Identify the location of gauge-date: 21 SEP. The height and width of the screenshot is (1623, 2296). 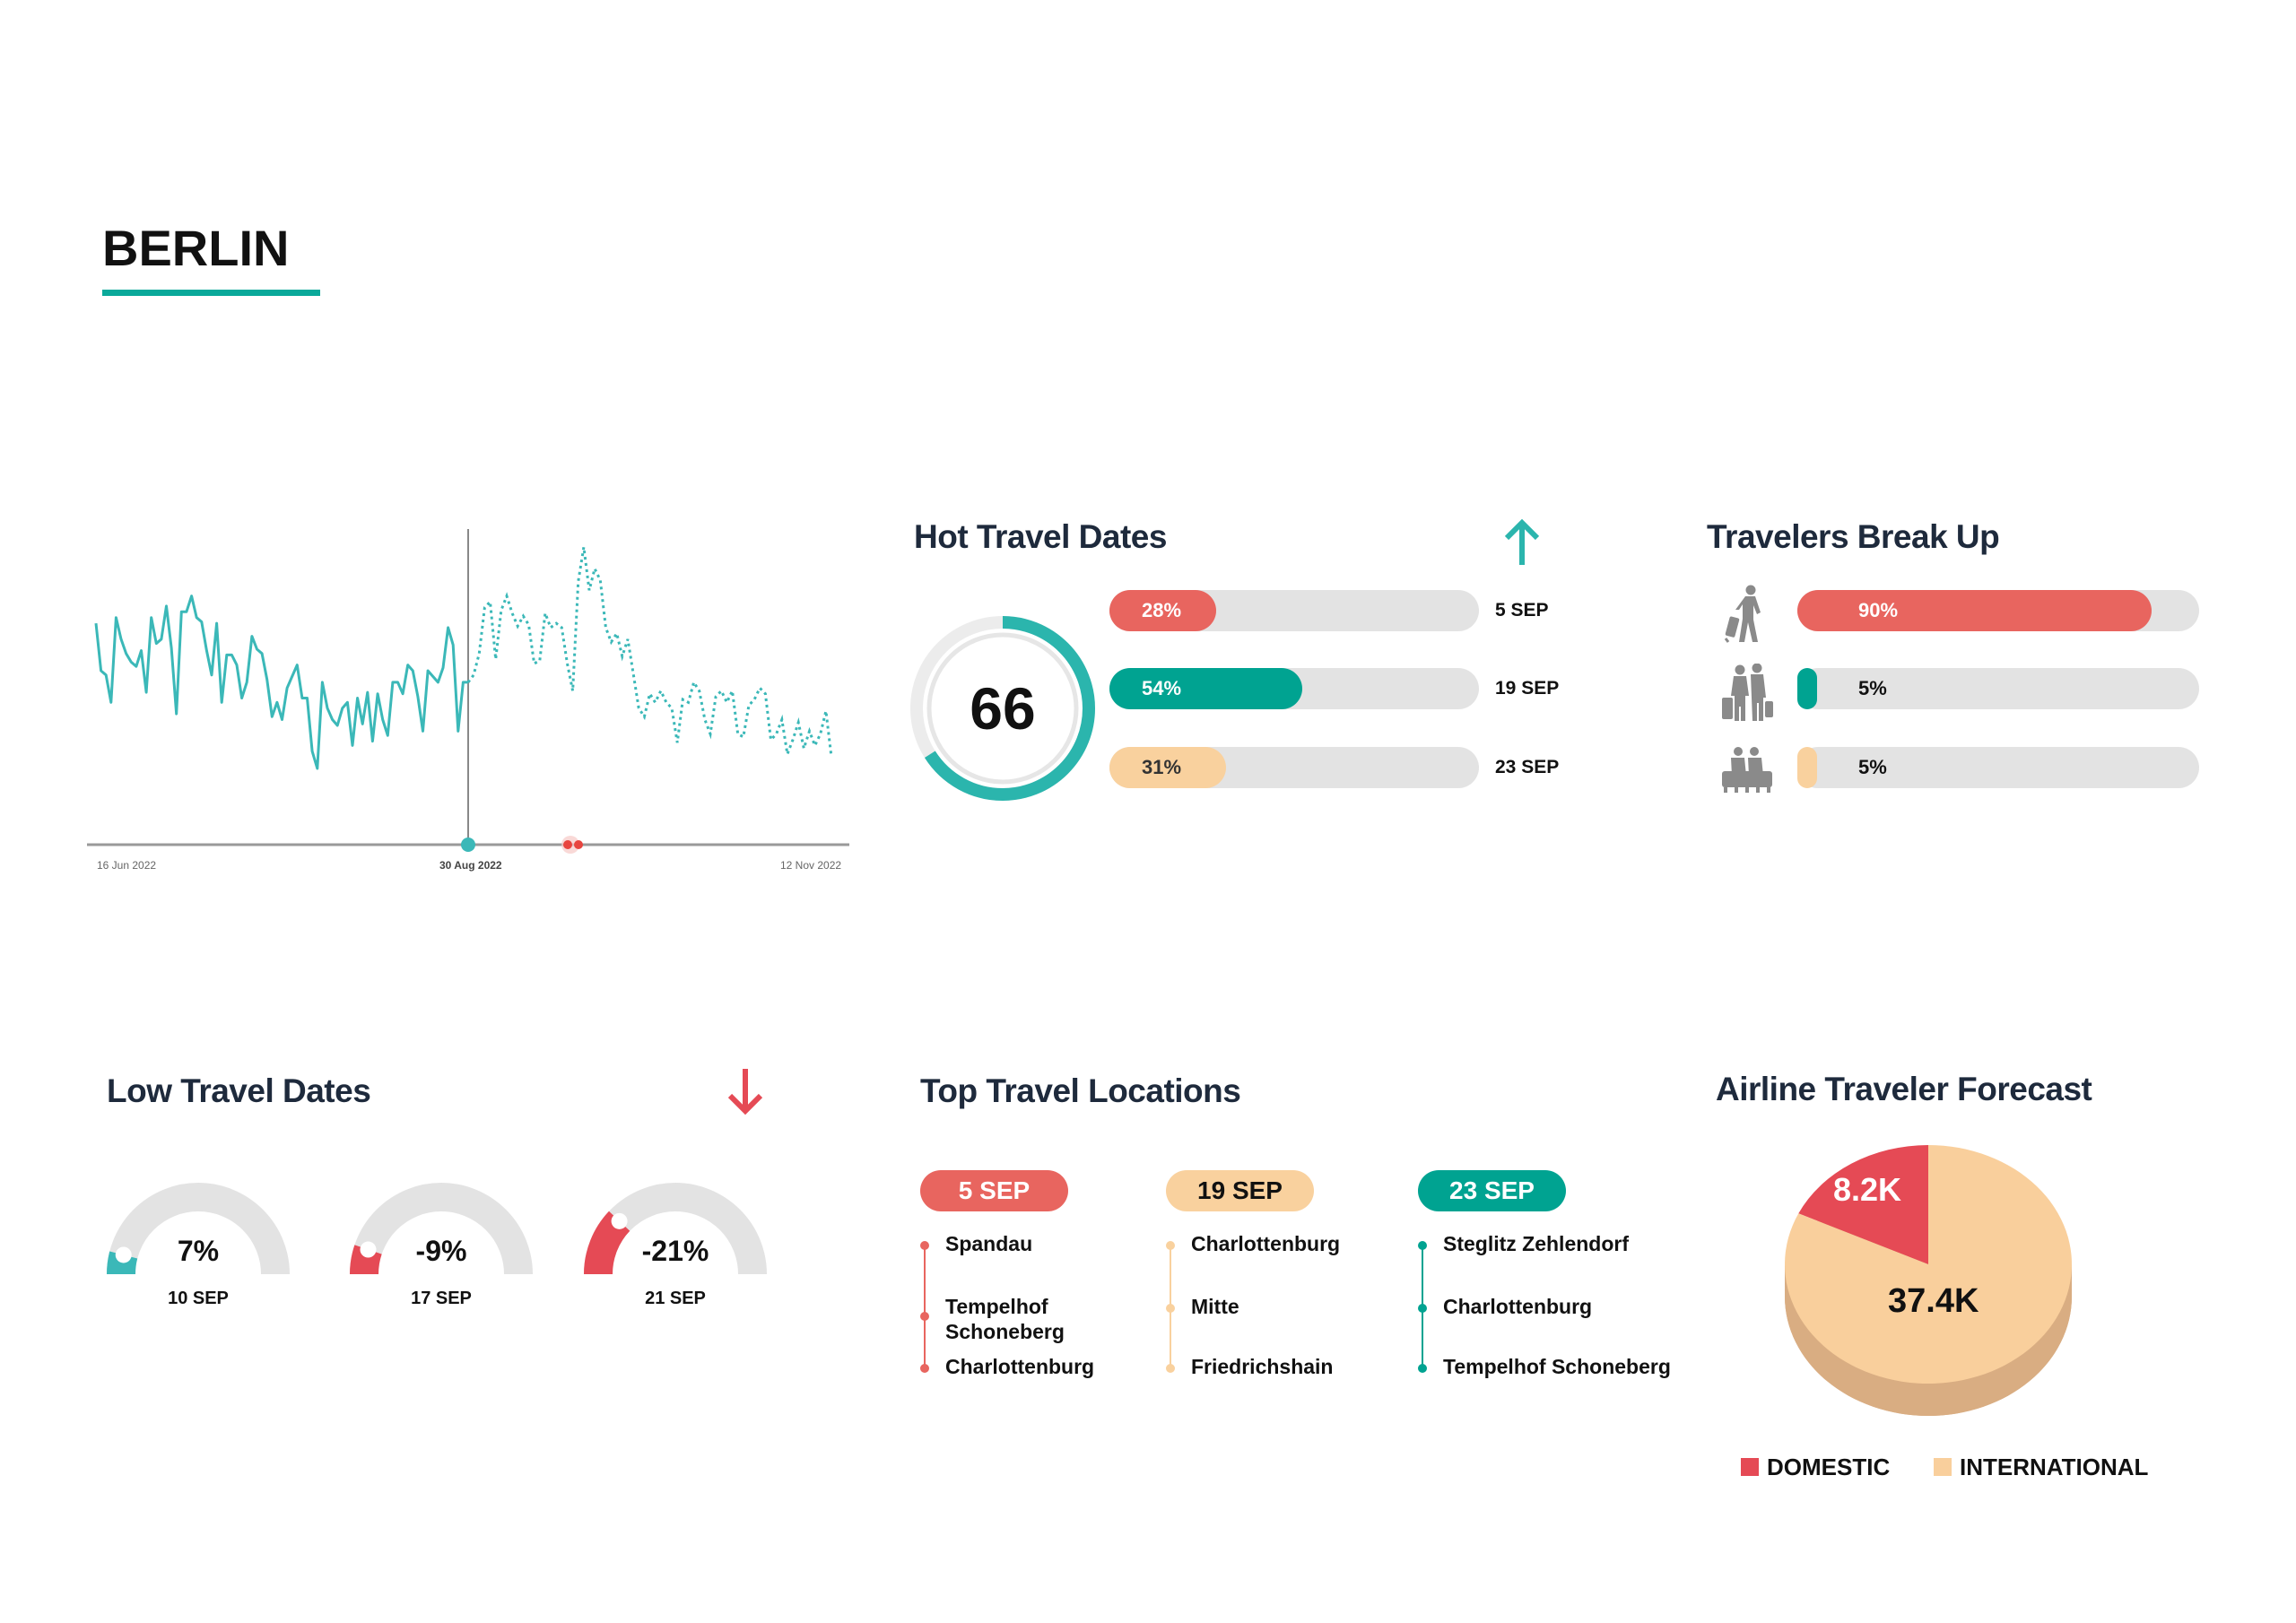
(675, 1298).